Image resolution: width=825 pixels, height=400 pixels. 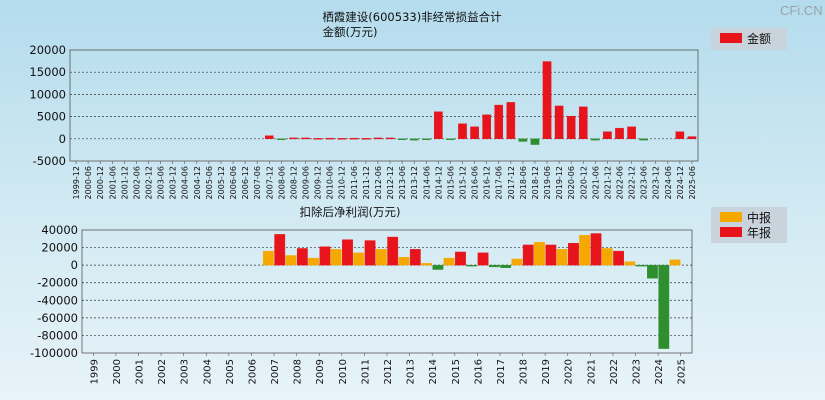 I want to click on chart2-xtick: 2023, so click(x=637, y=371).